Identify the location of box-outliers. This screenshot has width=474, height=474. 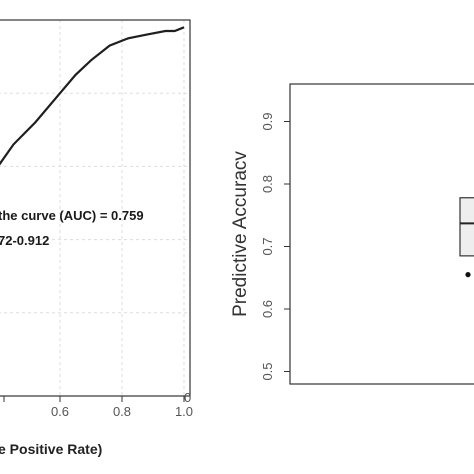
(468, 275).